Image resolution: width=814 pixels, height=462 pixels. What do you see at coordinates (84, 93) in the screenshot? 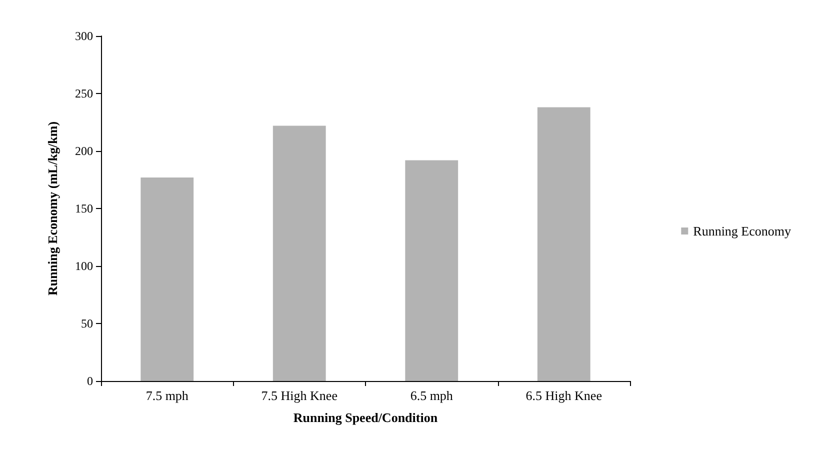
I see `y-tick-label: 250` at bounding box center [84, 93].